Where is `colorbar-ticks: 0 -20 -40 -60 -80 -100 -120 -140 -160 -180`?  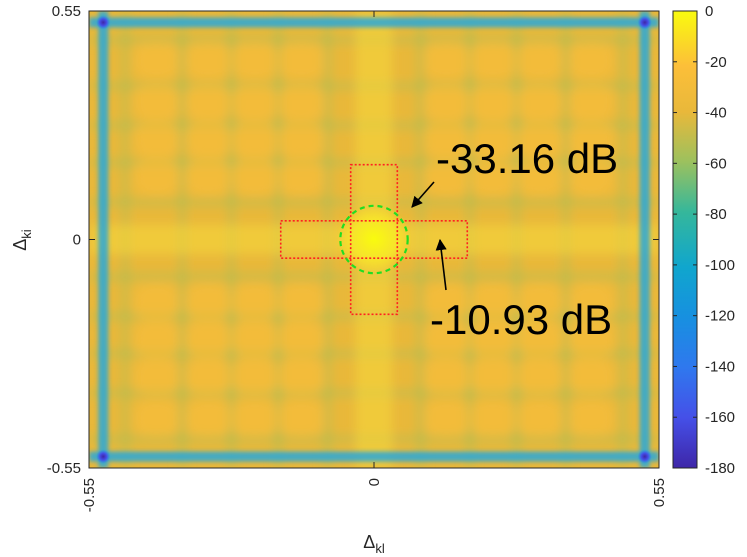
colorbar-ticks: 0 -20 -40 -60 -80 -100 -120 -140 -160 -180 is located at coordinates (704, 240).